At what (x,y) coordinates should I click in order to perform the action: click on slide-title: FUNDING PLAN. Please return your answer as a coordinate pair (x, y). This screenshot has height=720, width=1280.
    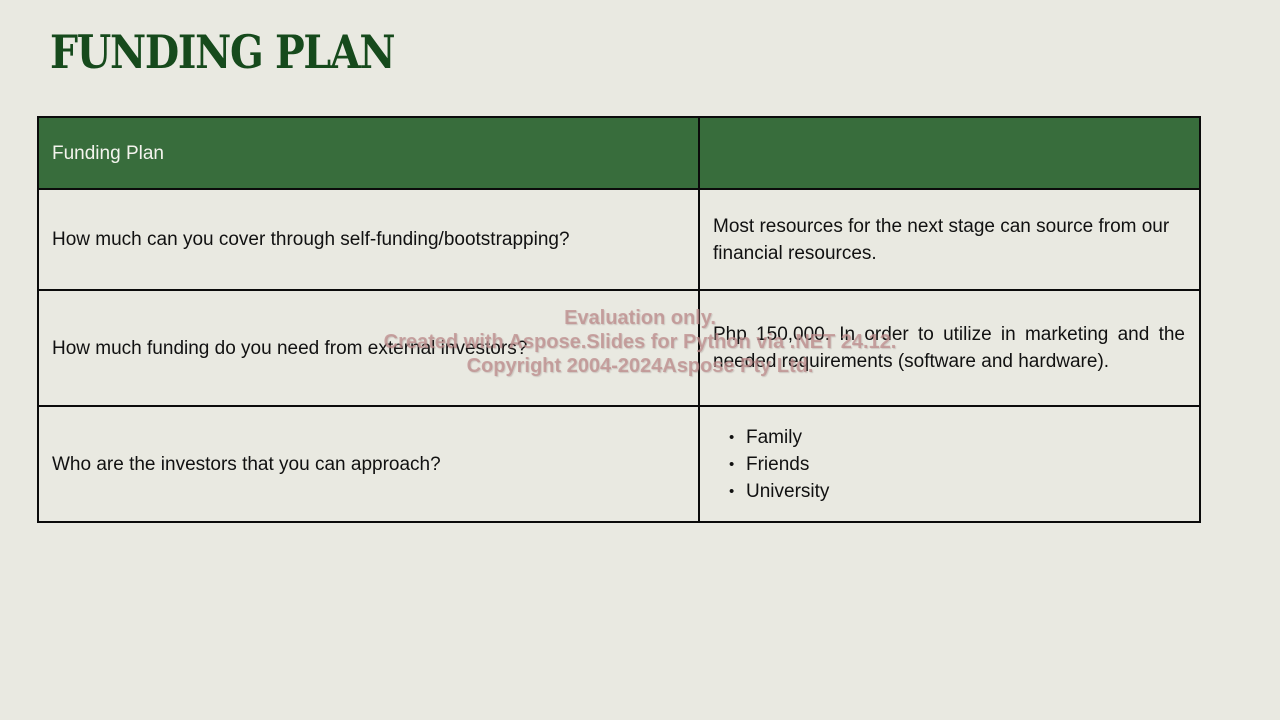
    Looking at the image, I should click on (223, 52).